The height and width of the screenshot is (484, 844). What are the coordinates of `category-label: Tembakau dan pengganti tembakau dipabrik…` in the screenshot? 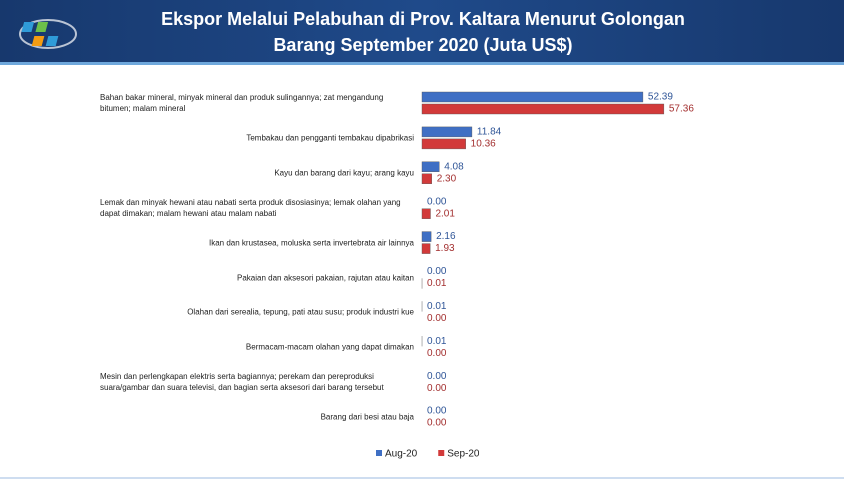 It's located at (257, 137).